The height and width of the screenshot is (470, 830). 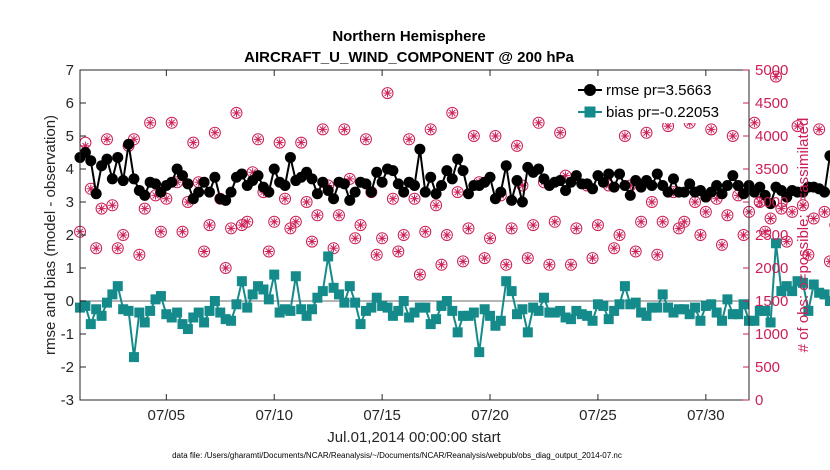 I want to click on x-tick-label: 07/05, so click(x=167, y=415).